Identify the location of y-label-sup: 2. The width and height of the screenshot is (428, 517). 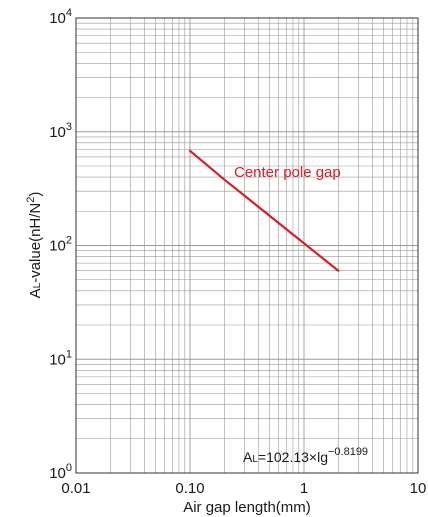
(31, 200).